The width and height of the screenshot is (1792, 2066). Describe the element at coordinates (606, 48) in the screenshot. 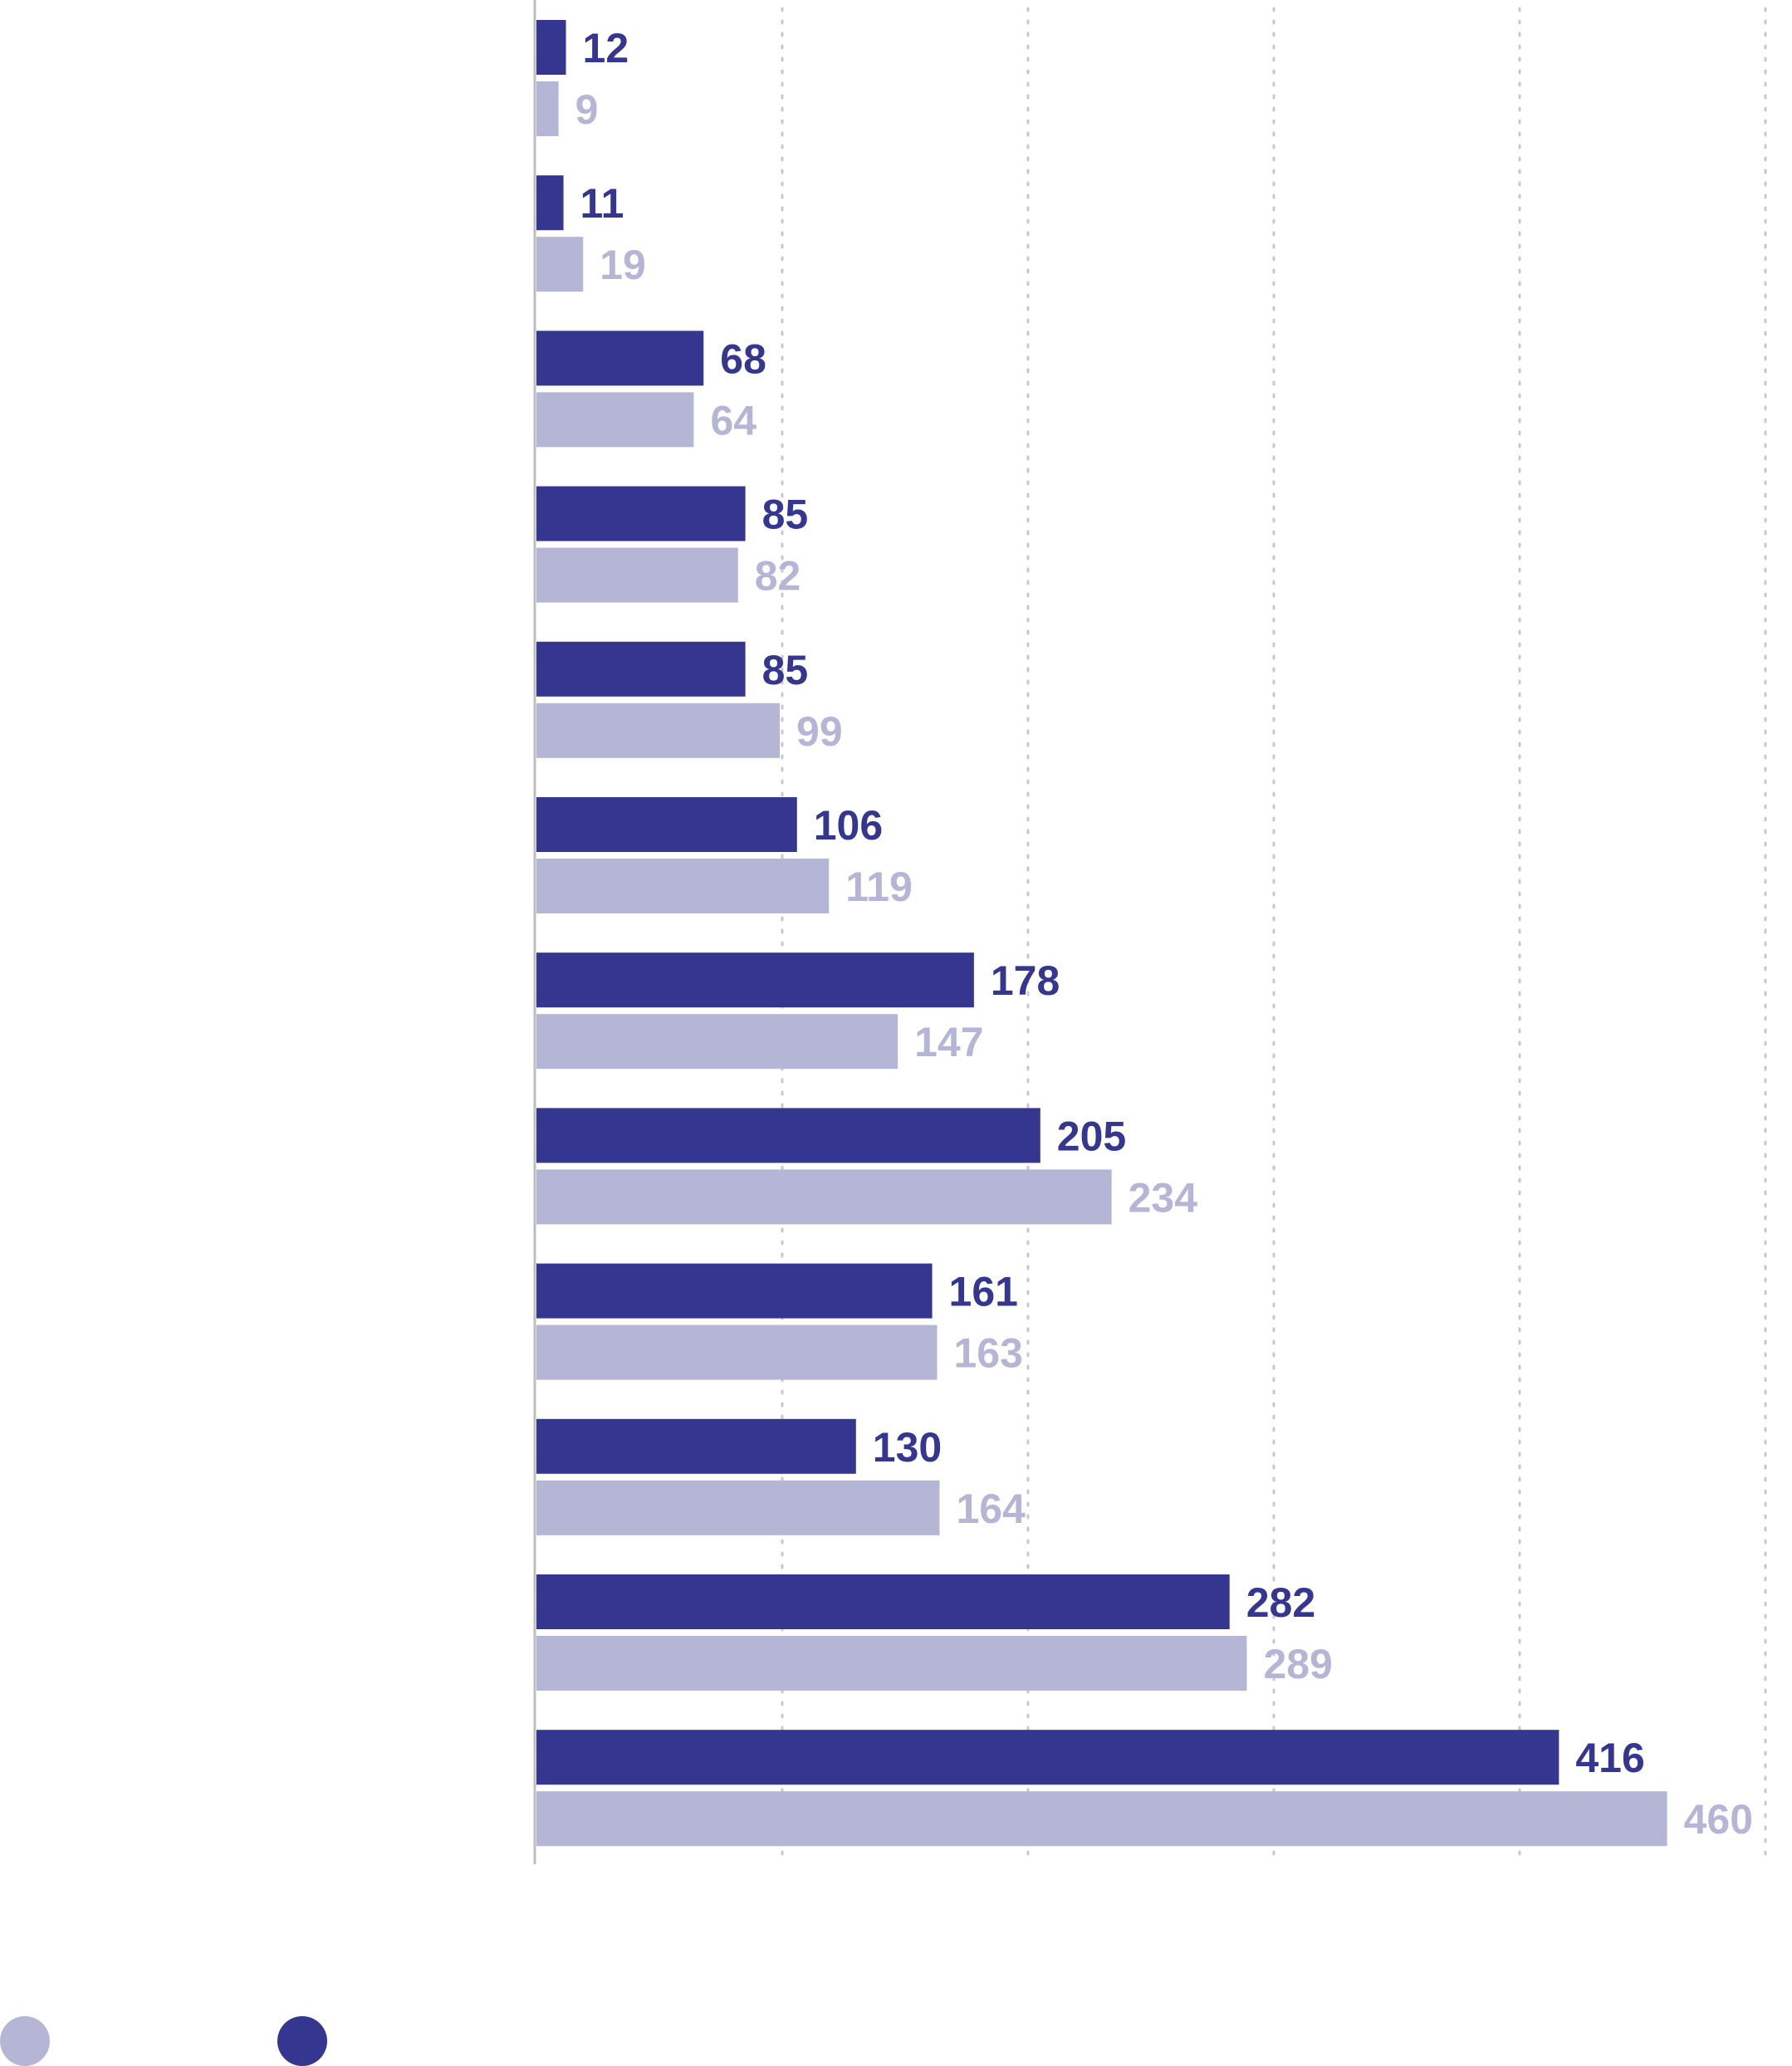

I see `value-label-dark: 12` at that location.